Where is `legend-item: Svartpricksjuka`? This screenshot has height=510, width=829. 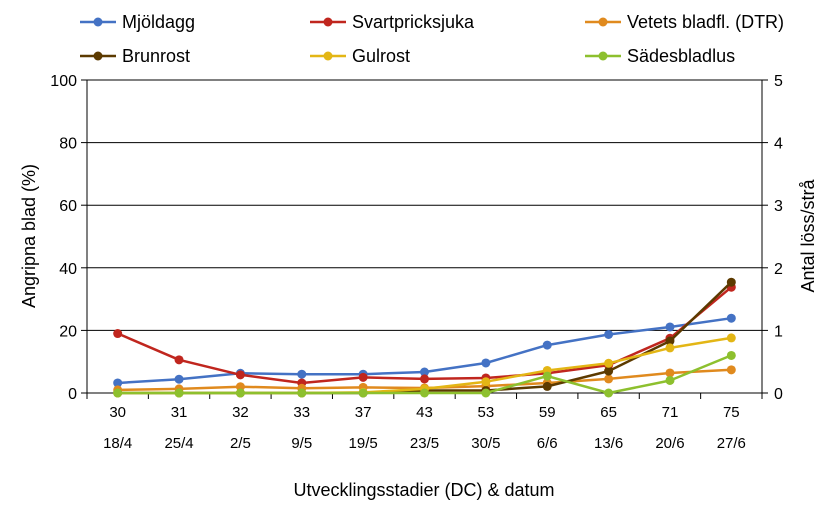
legend-item: Svartpricksjuka is located at coordinates (392, 22).